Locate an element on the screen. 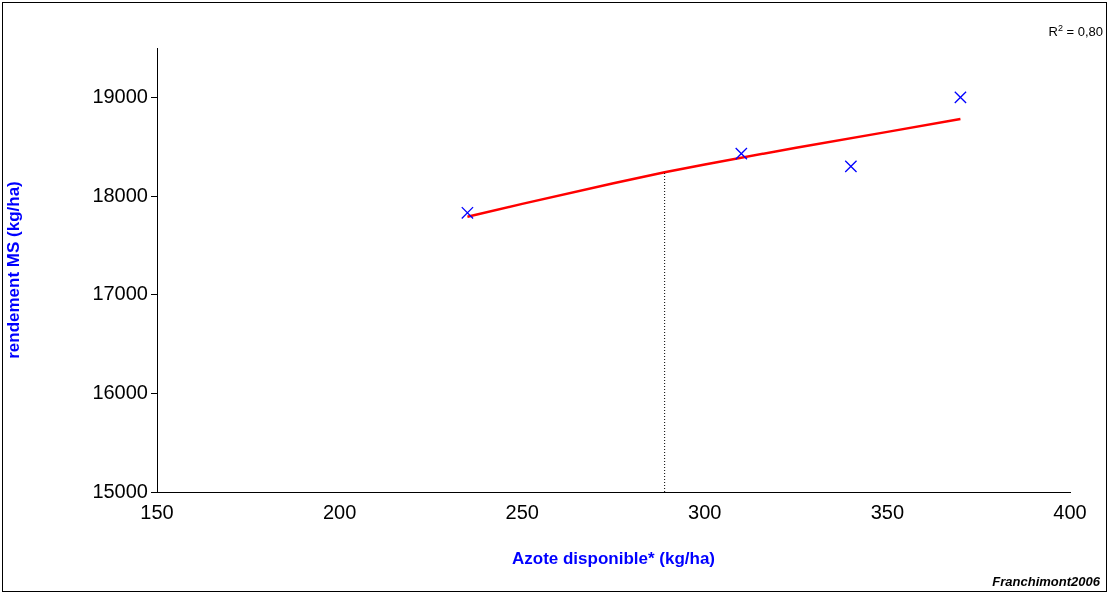 The width and height of the screenshot is (1109, 594). x-tick-label: 250 is located at coordinates (522, 511).